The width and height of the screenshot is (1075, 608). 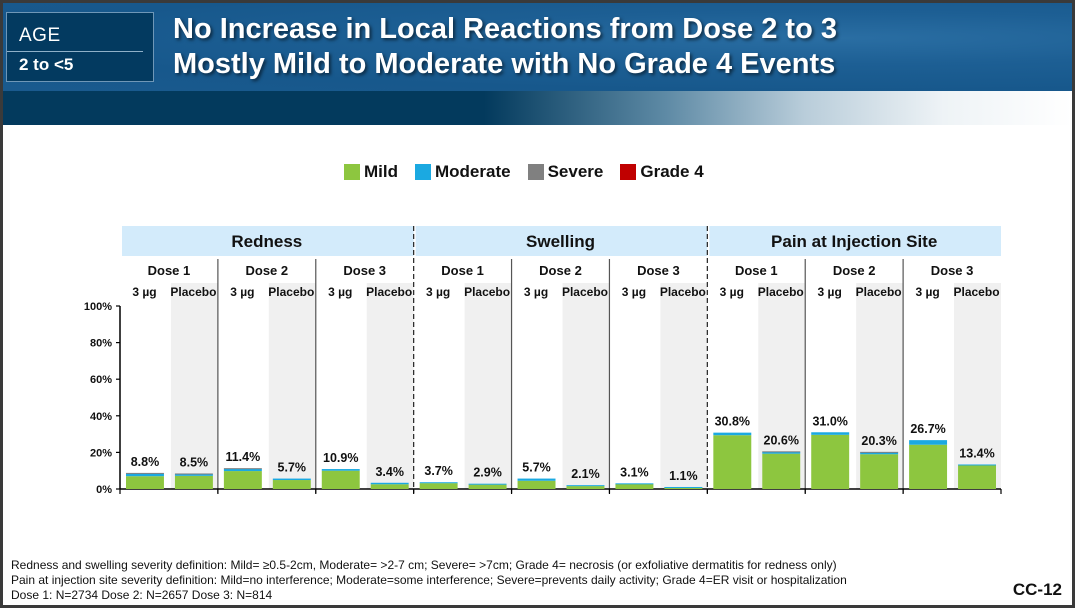 I want to click on age-label: AGE, so click(x=40, y=35).